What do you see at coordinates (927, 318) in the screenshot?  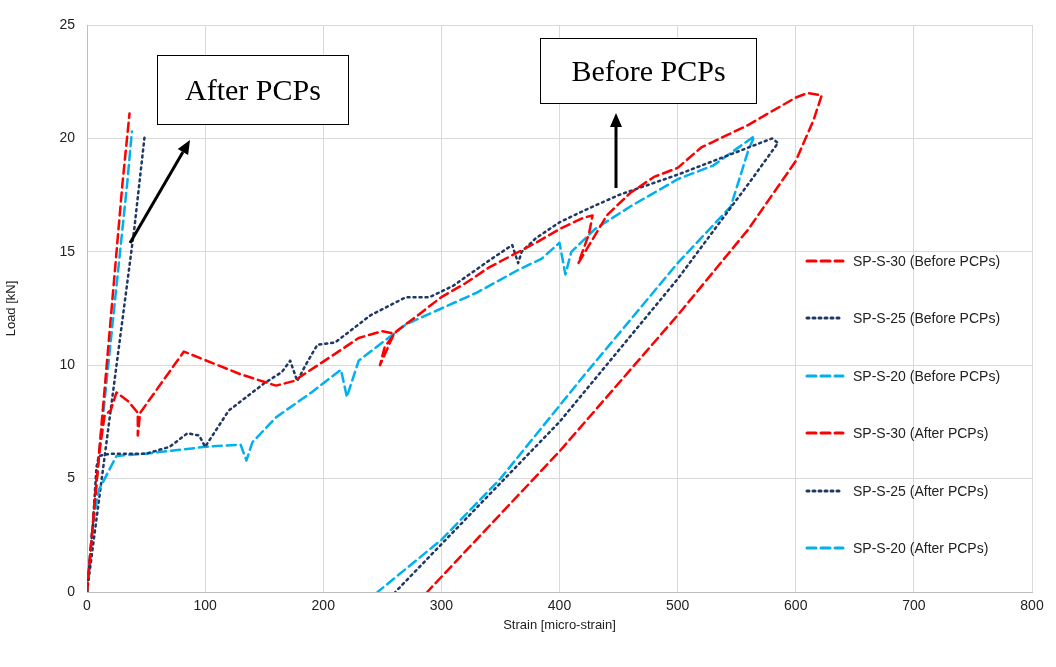 I see `legend-label: SP-S-25 (Before PCPs)` at bounding box center [927, 318].